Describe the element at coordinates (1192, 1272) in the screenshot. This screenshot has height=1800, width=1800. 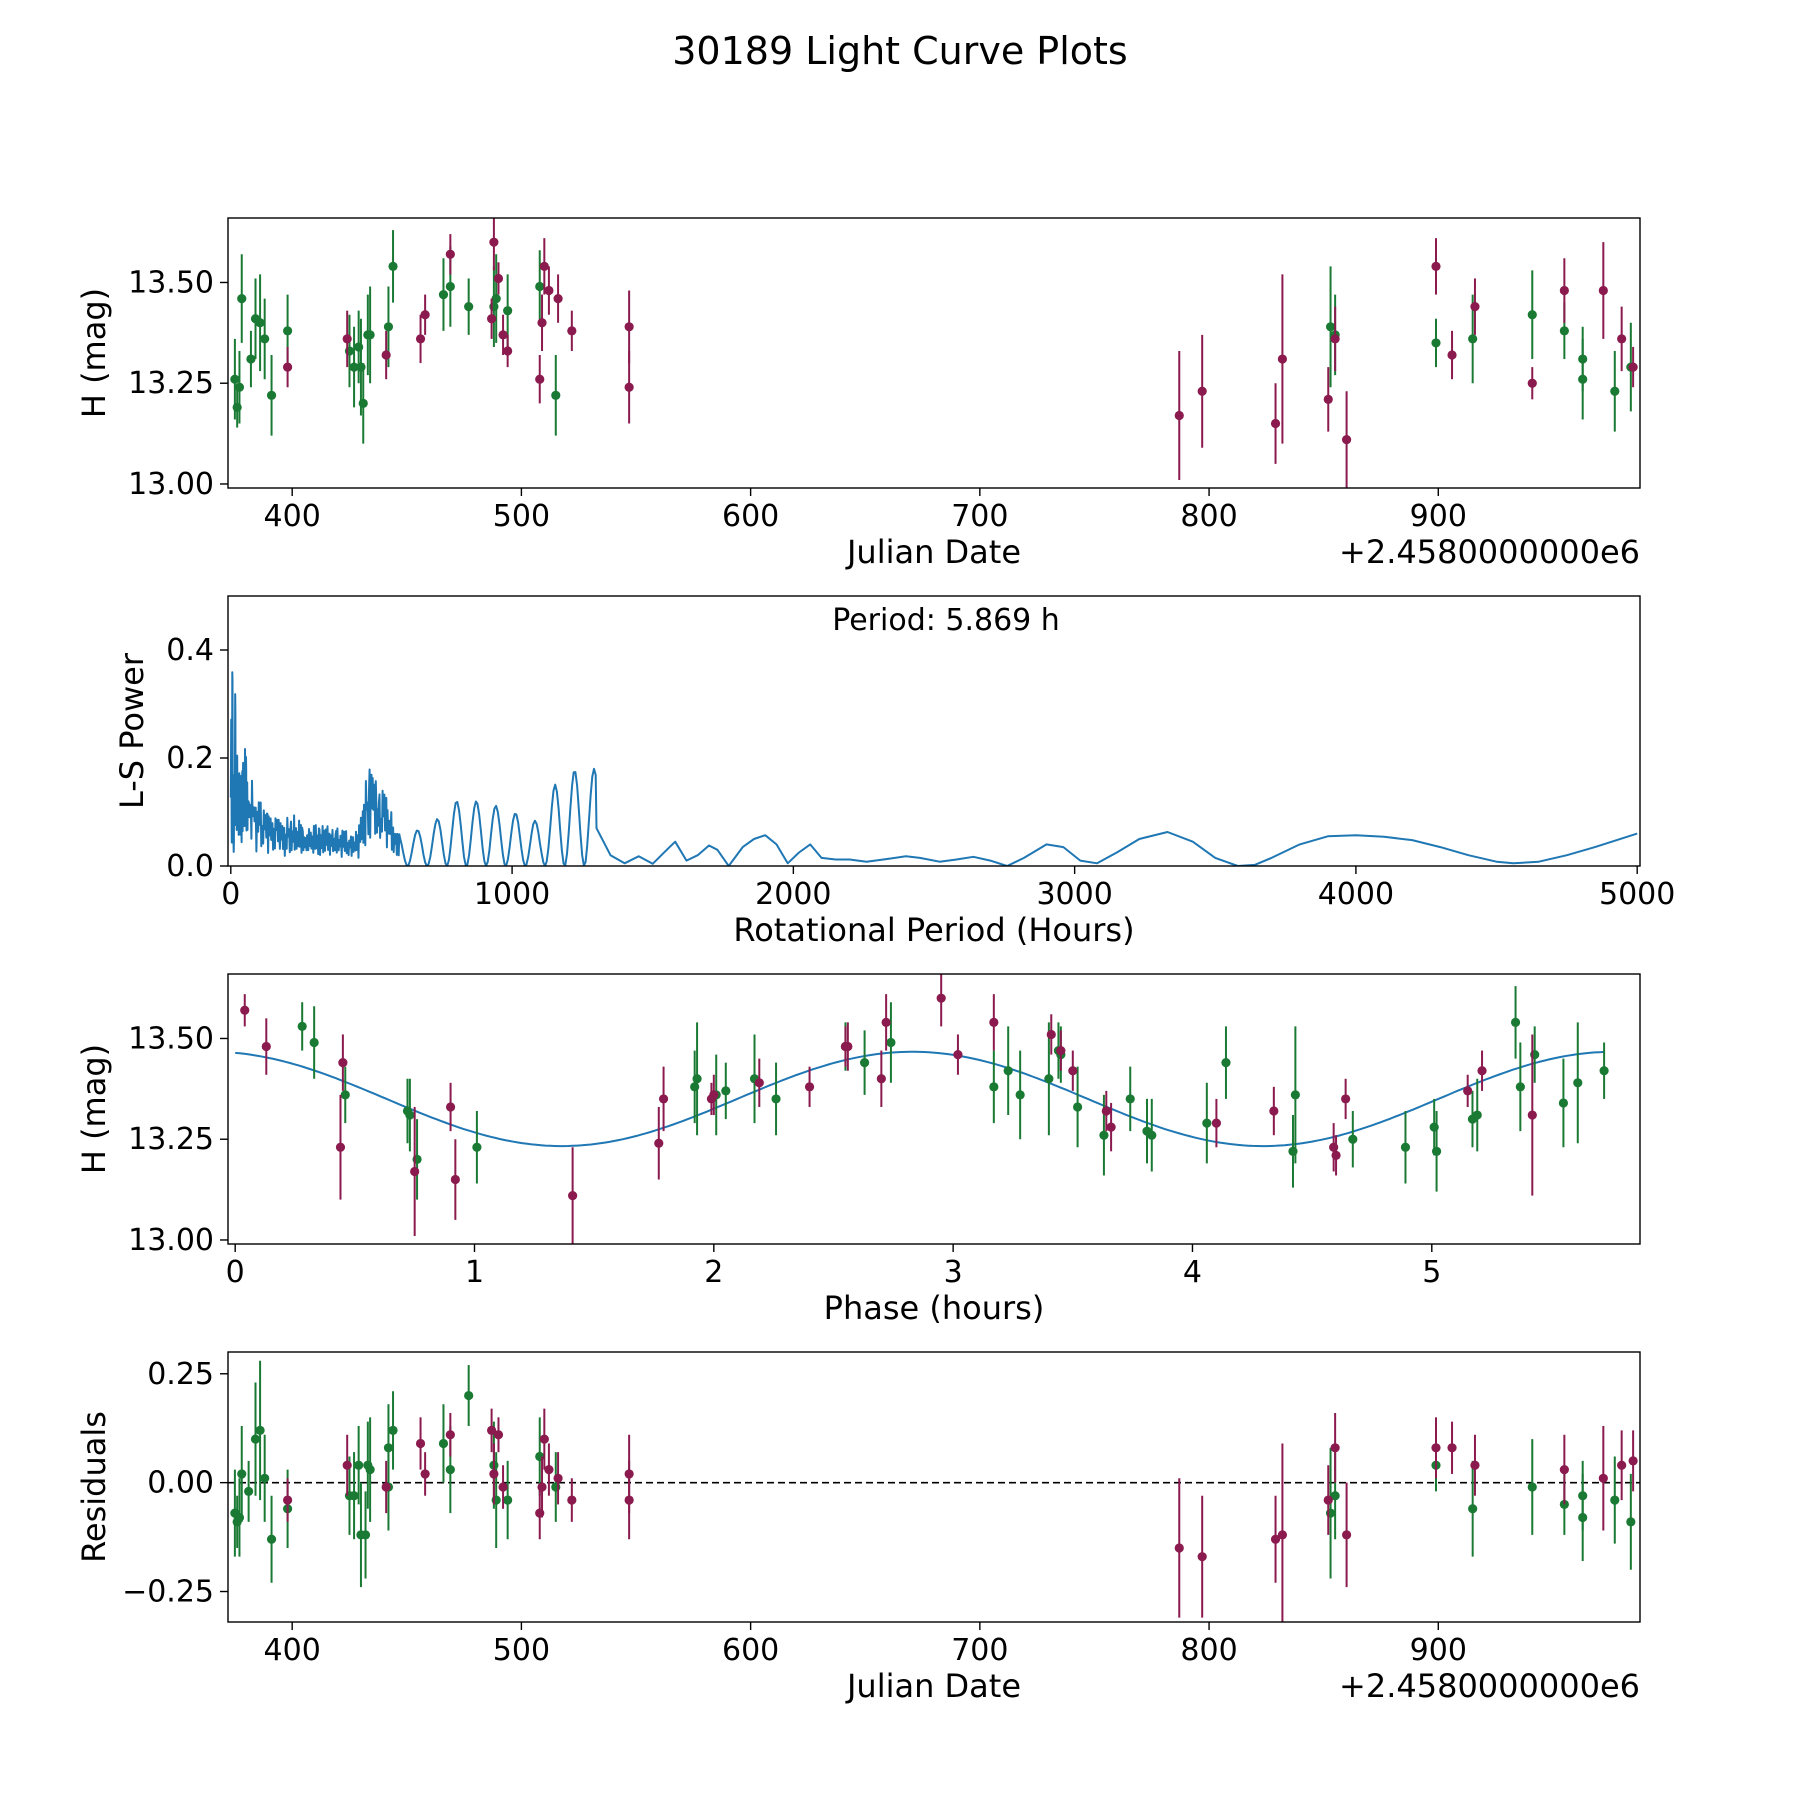
I see `x-tick-label: 4` at that location.